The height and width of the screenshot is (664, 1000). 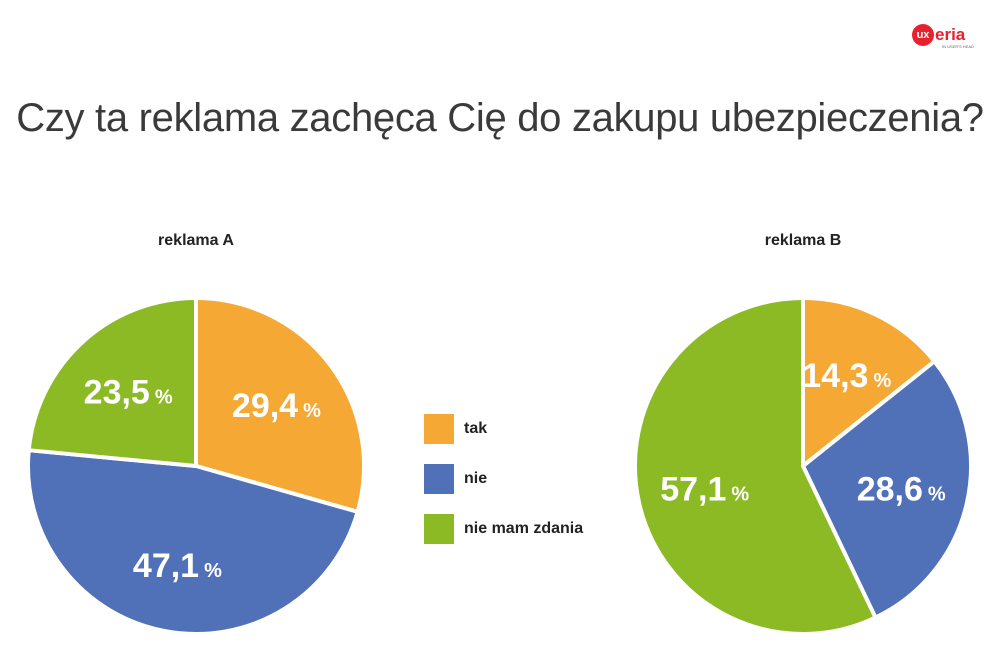 I want to click on pie-a-title: reklama A, so click(x=196, y=240).